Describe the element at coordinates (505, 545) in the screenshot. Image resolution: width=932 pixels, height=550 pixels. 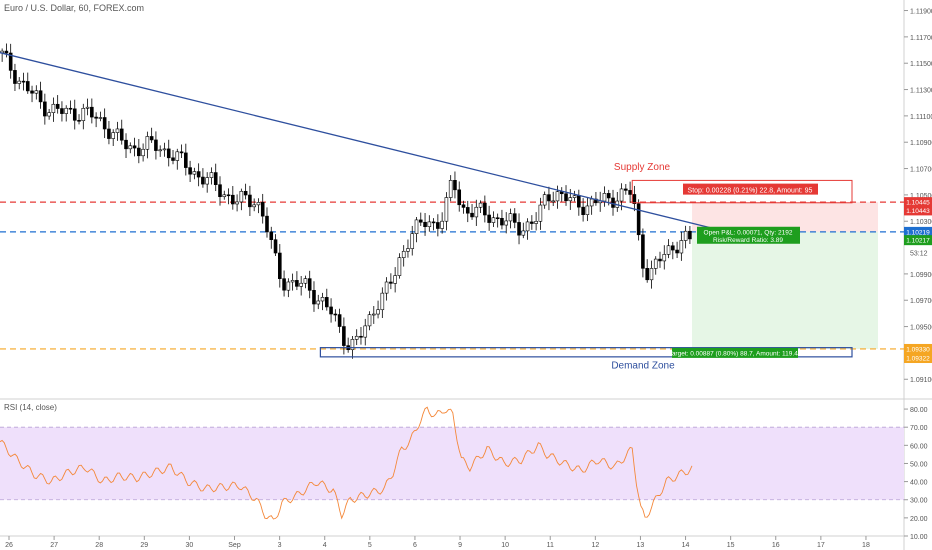
I see `time-tick-label: 10` at that location.